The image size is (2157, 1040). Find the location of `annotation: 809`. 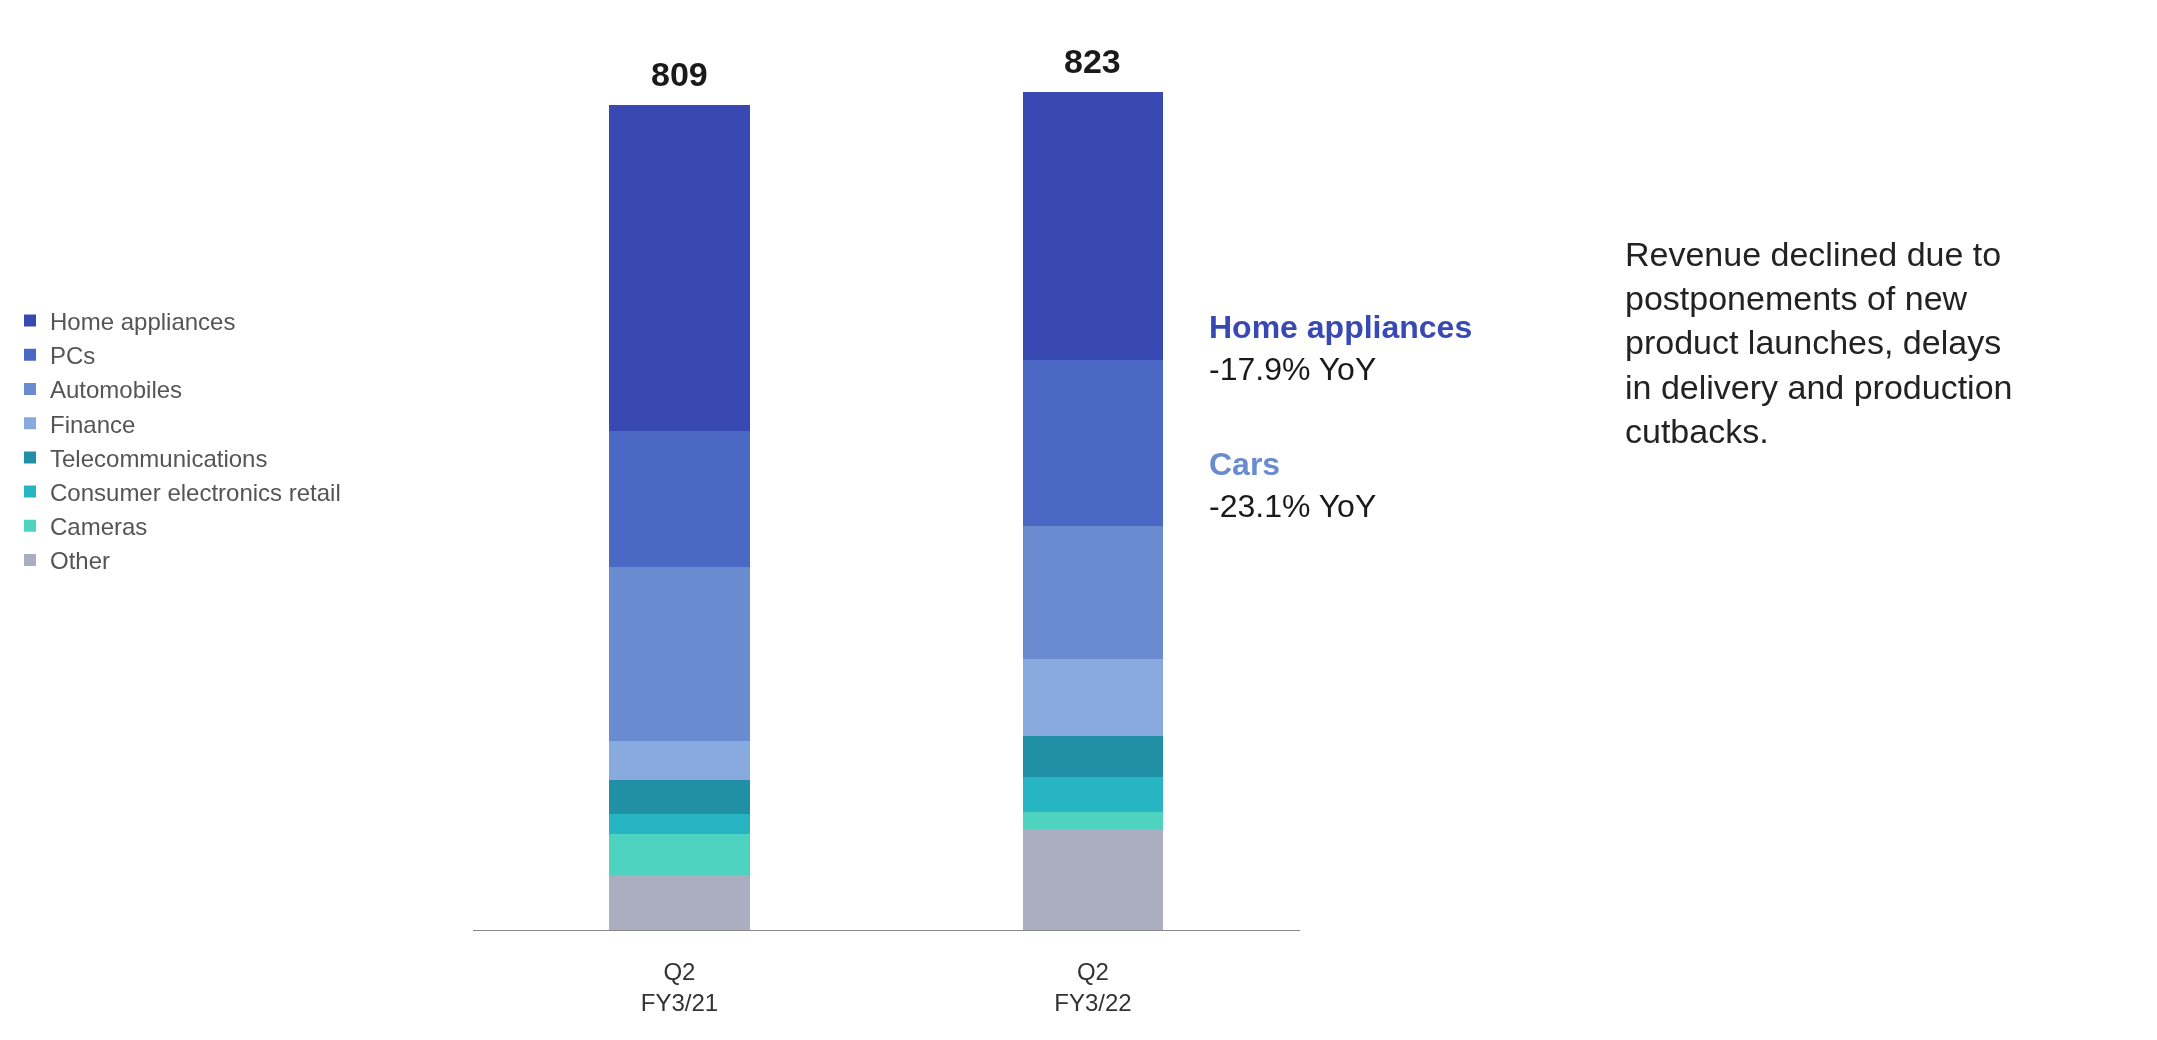

annotation: 809 is located at coordinates (679, 74).